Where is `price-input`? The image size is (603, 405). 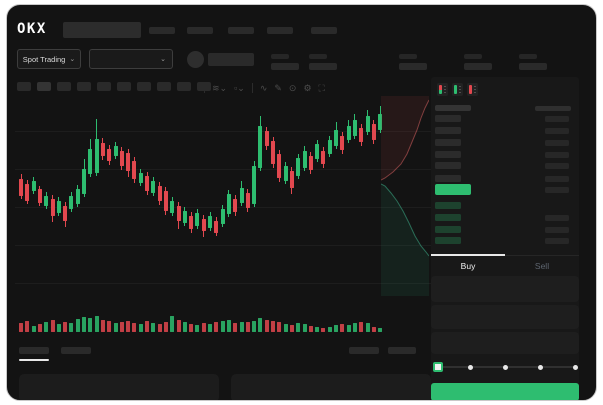
price-input is located at coordinates (505, 289).